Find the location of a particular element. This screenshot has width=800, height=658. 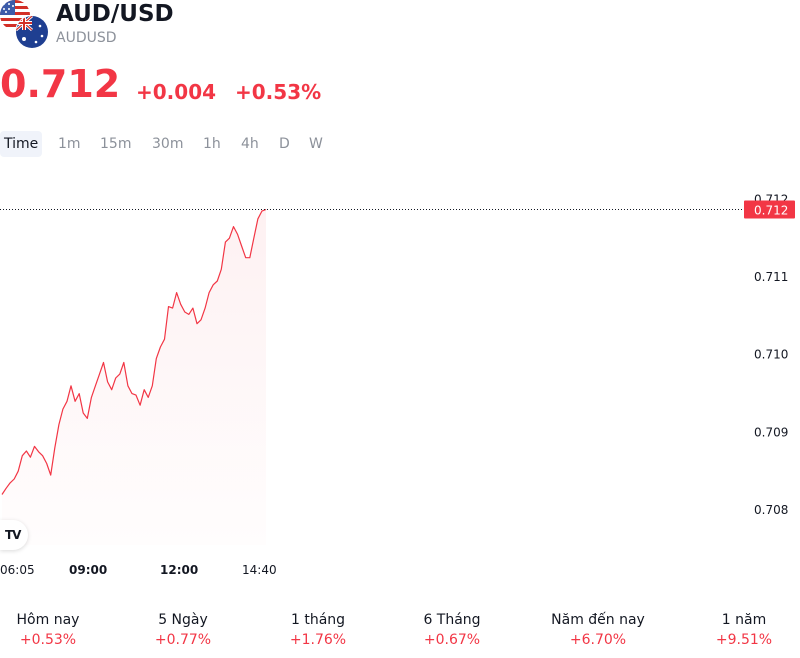

symbol-header: AUD/USD AUDUSD is located at coordinates (400, 30).